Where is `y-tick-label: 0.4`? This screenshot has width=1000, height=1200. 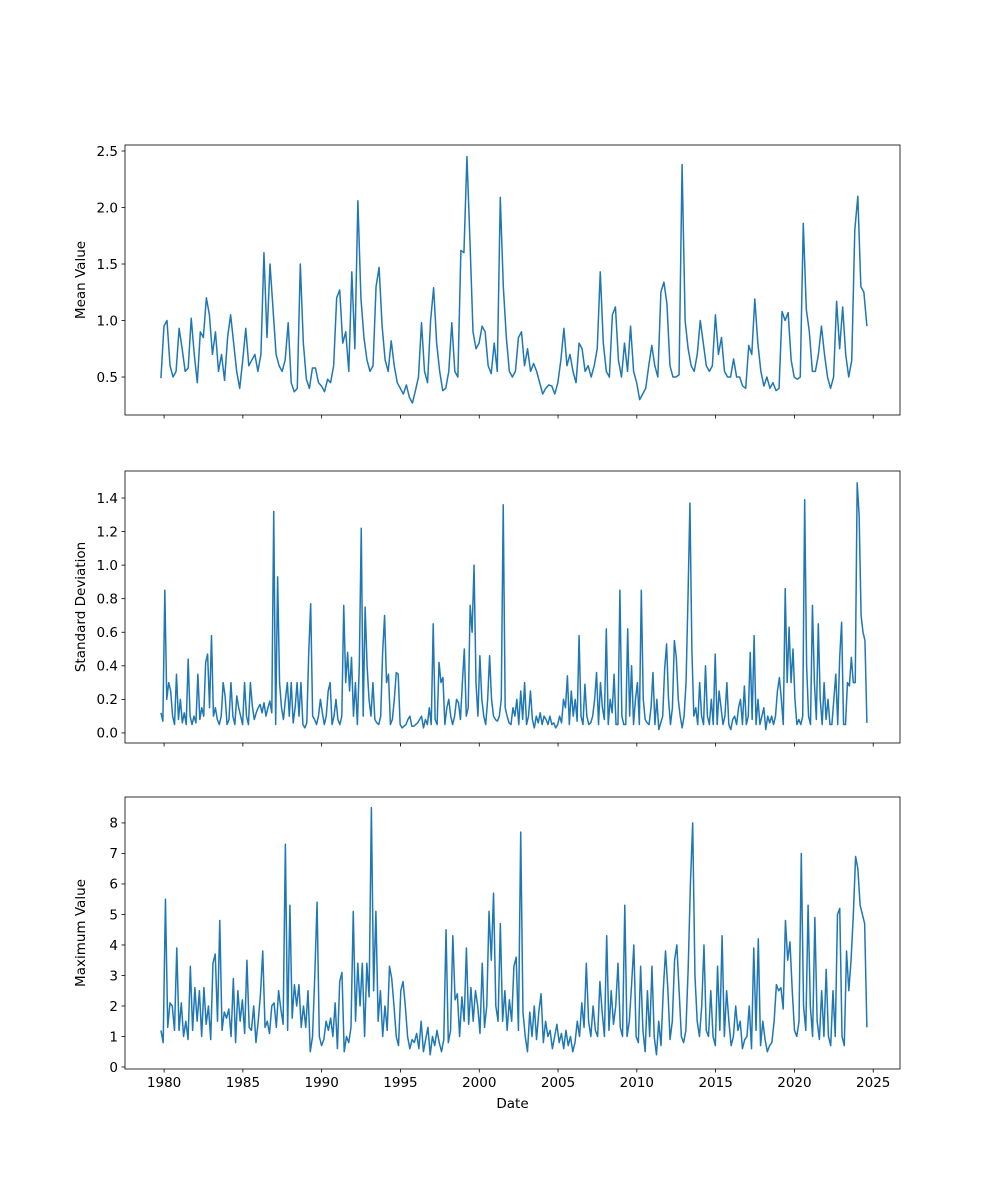 y-tick-label: 0.4 is located at coordinates (107, 667).